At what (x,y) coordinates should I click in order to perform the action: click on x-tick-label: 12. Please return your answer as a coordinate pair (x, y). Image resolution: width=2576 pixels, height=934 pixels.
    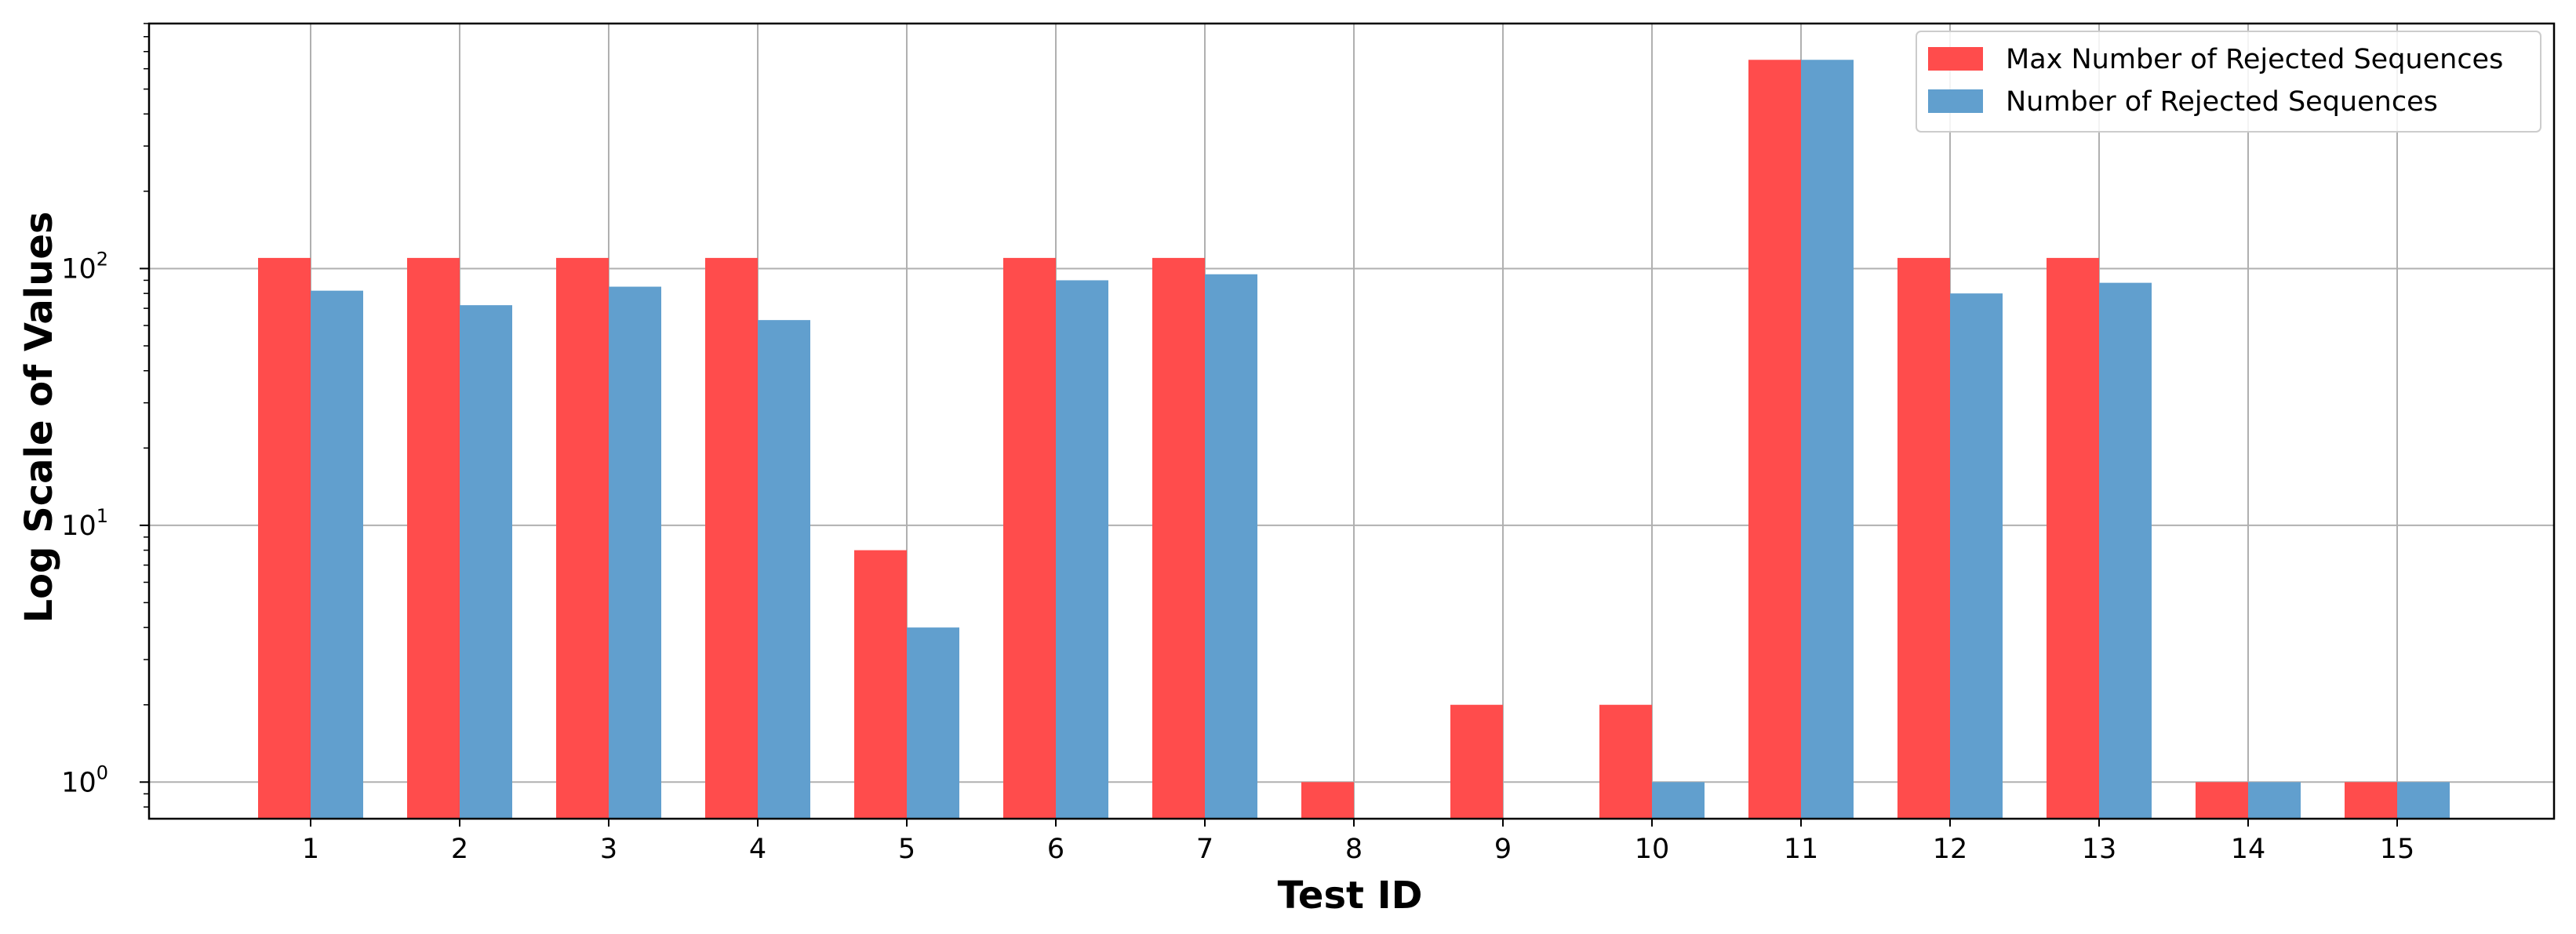
    Looking at the image, I should click on (1950, 850).